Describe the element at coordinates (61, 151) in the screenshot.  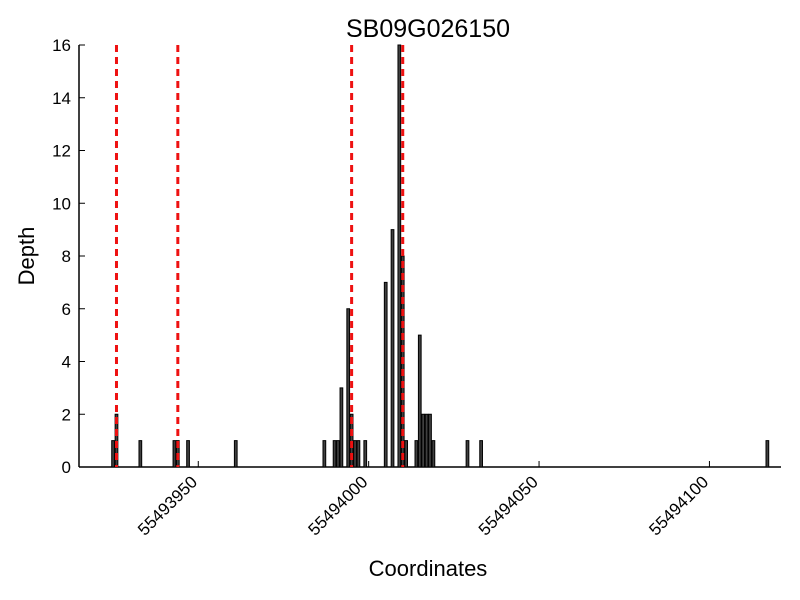
I see `y-tick-label: 12` at that location.